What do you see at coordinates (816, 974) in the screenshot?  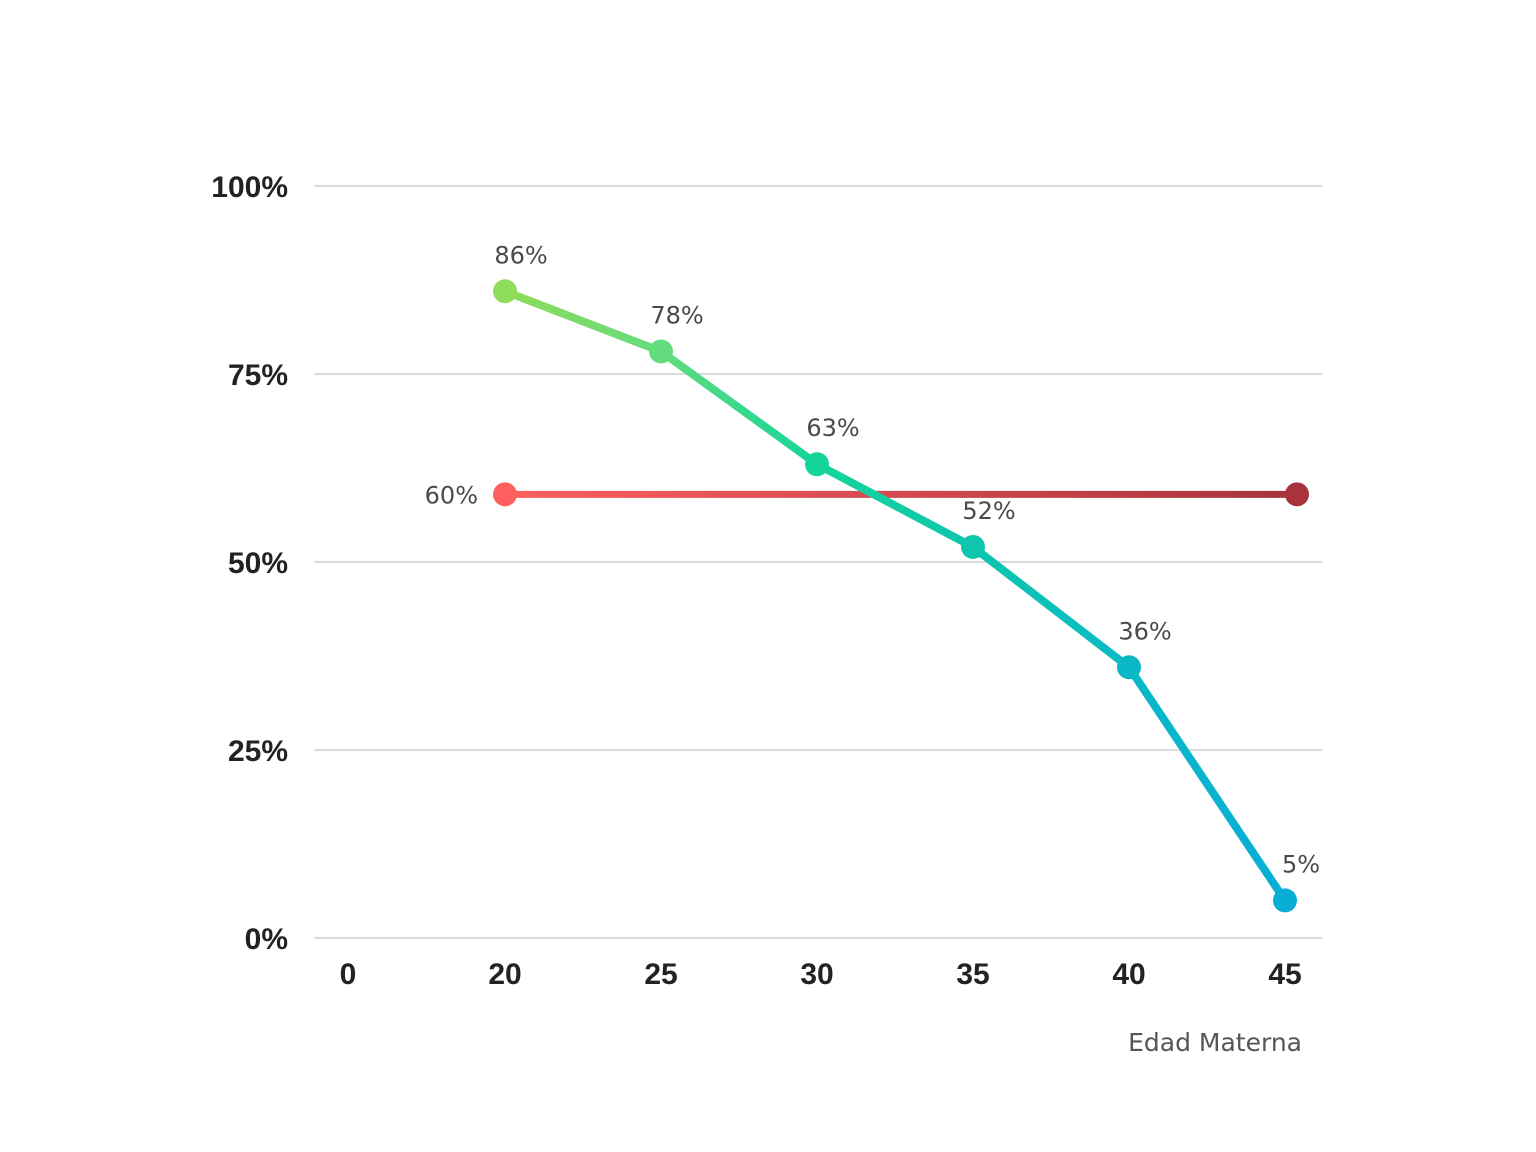 I see `x-tick-label: 30` at bounding box center [816, 974].